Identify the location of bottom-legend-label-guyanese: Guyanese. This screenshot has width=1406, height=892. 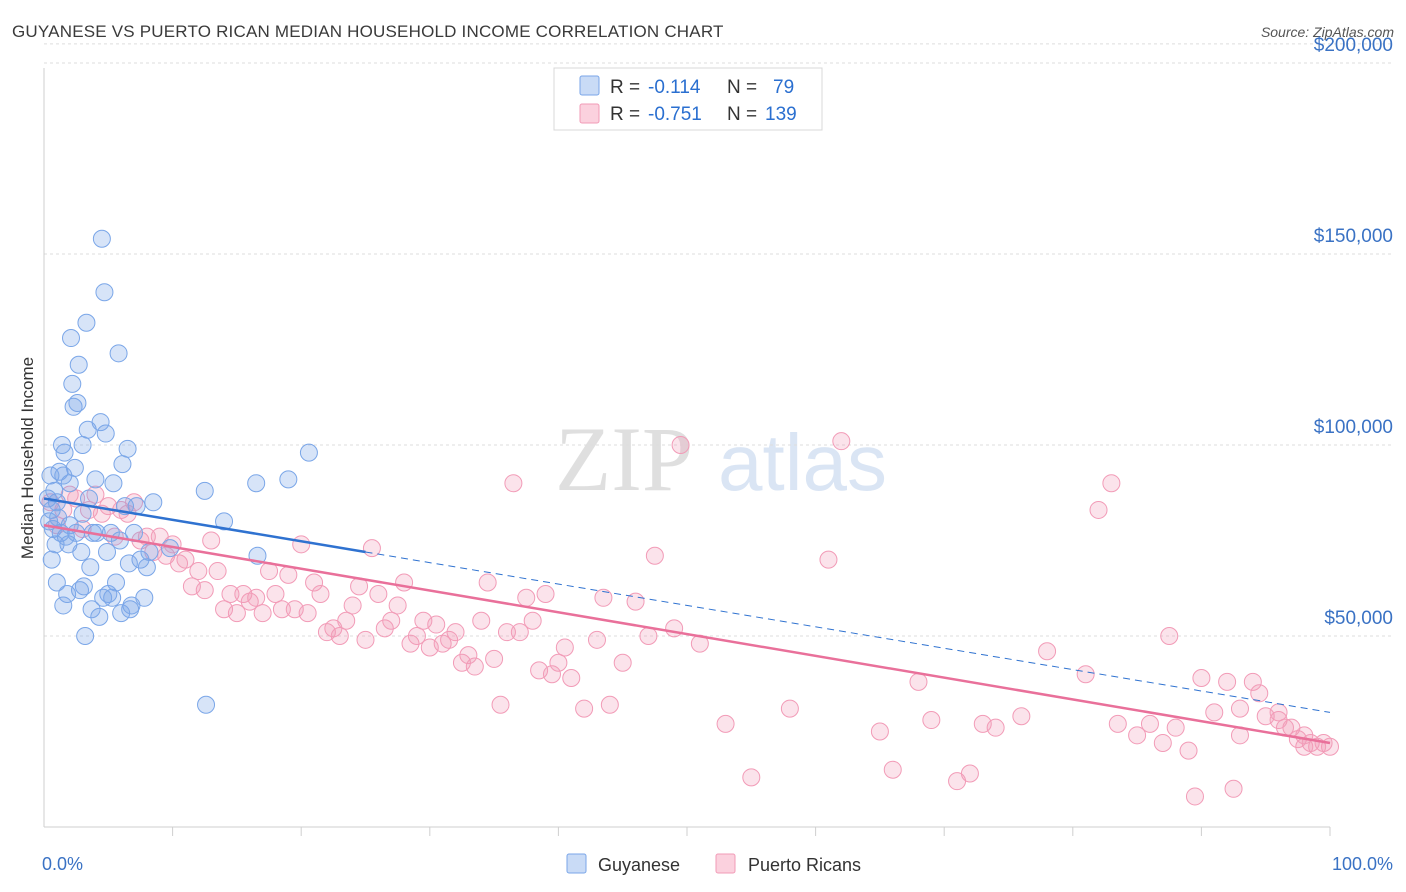
(639, 865).